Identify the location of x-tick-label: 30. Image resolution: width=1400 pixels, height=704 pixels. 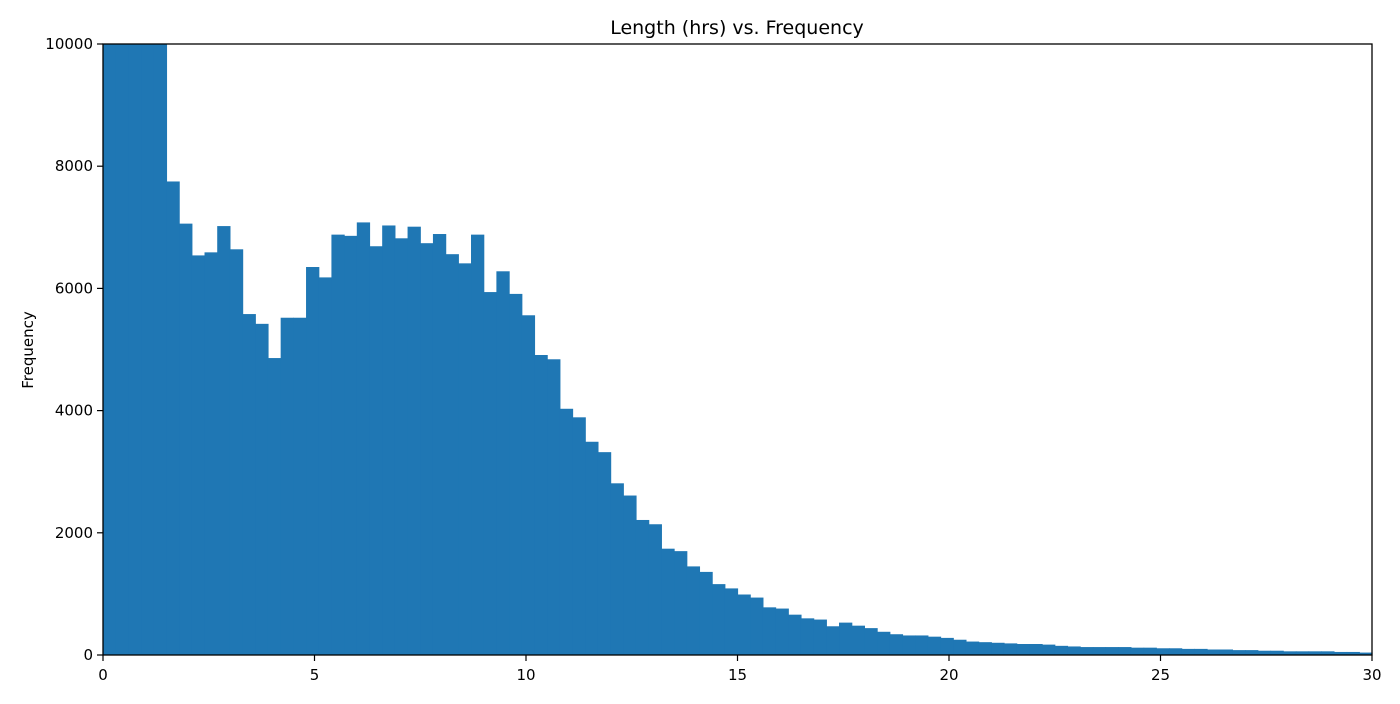
(1371, 675).